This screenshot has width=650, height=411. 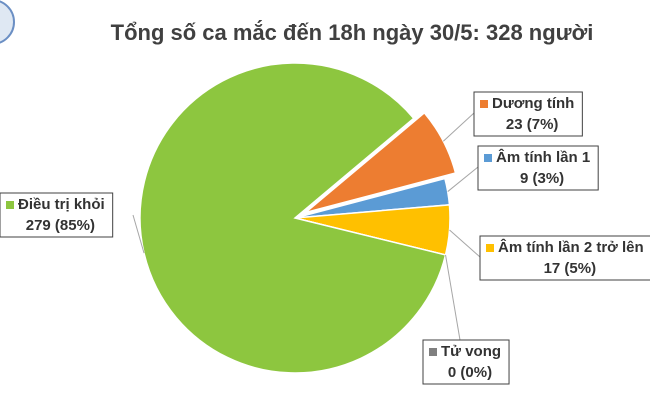 I want to click on label-value: 9 (3%), so click(x=542, y=178).